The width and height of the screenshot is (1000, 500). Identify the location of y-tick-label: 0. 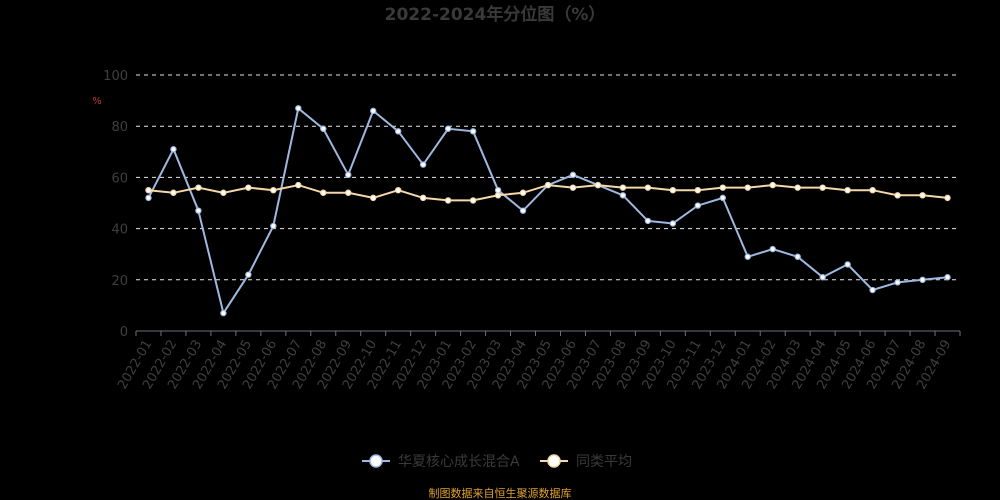
(124, 332).